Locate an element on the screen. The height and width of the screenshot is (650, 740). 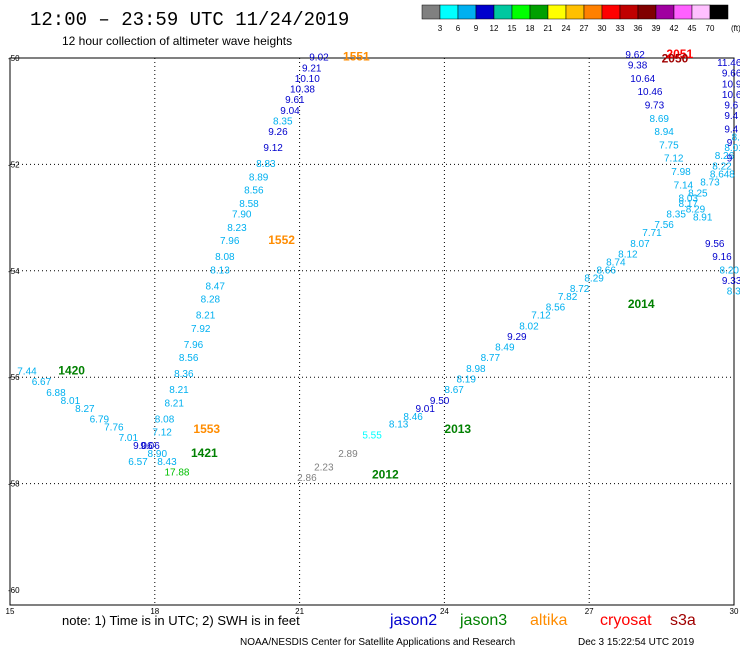
legend-label: 36 is located at coordinates (638, 28).